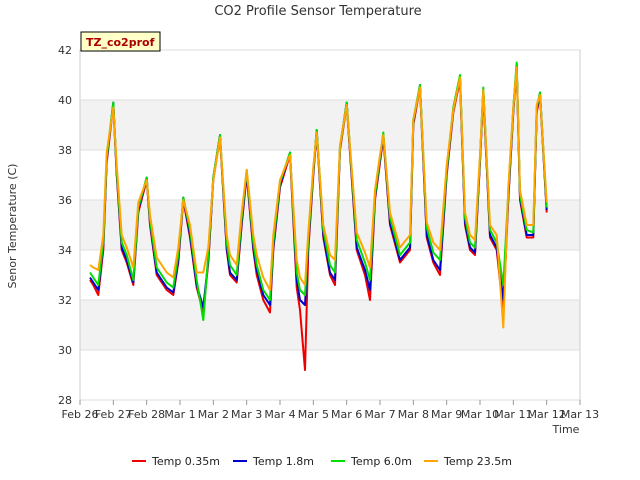  Describe the element at coordinates (547, 414) in the screenshot. I see `x-tick-label: Mar 12` at that location.